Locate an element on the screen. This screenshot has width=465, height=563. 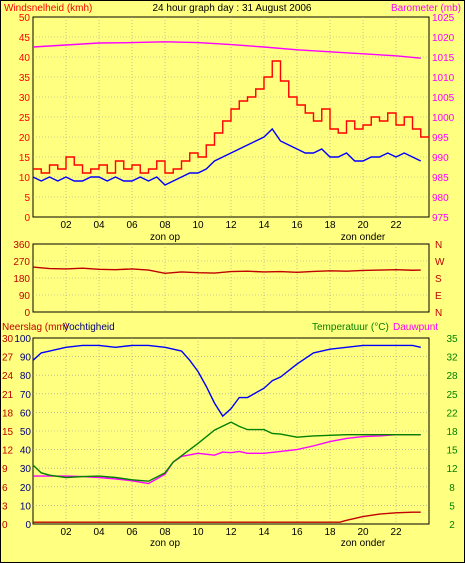
compass-tick-label: S is located at coordinates (438, 279).